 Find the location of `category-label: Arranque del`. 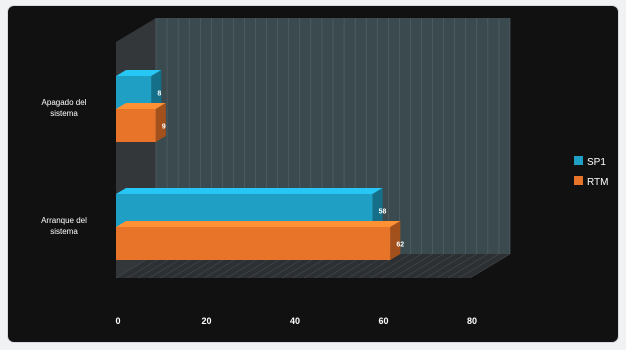

category-label: Arranque del is located at coordinates (64, 220).